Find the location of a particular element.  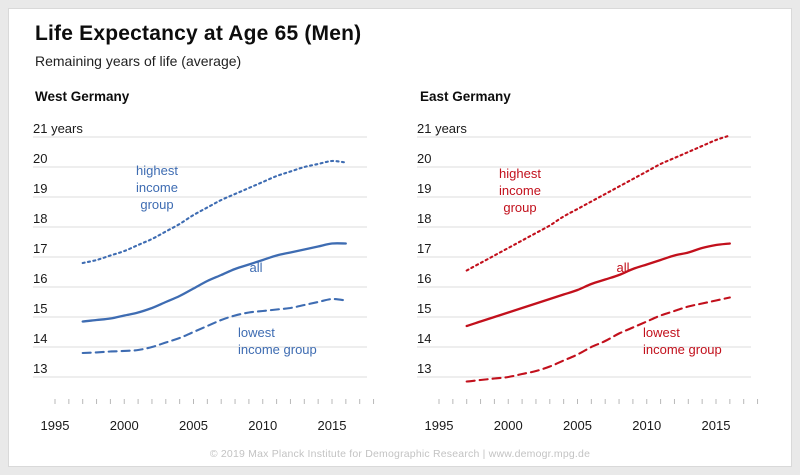

panel-title-west-germany: West Germany is located at coordinates (82, 96).